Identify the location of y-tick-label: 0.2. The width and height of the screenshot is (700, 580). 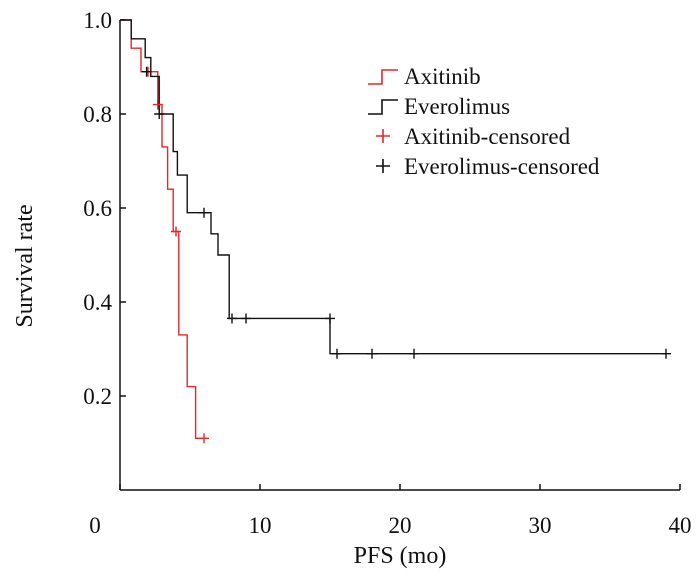
(97, 396).